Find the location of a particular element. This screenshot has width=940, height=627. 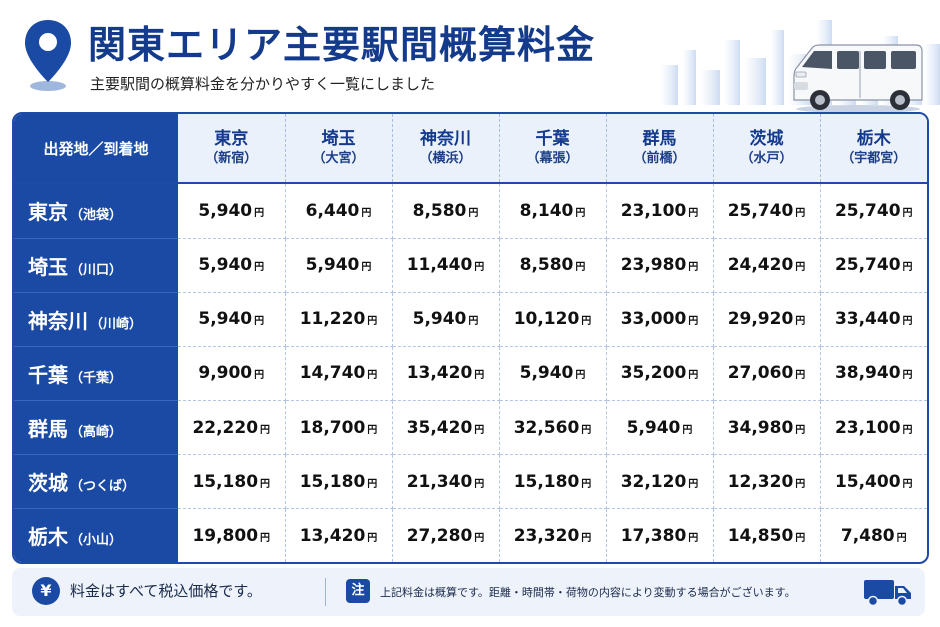

destination-name: 群馬 is located at coordinates (659, 139).